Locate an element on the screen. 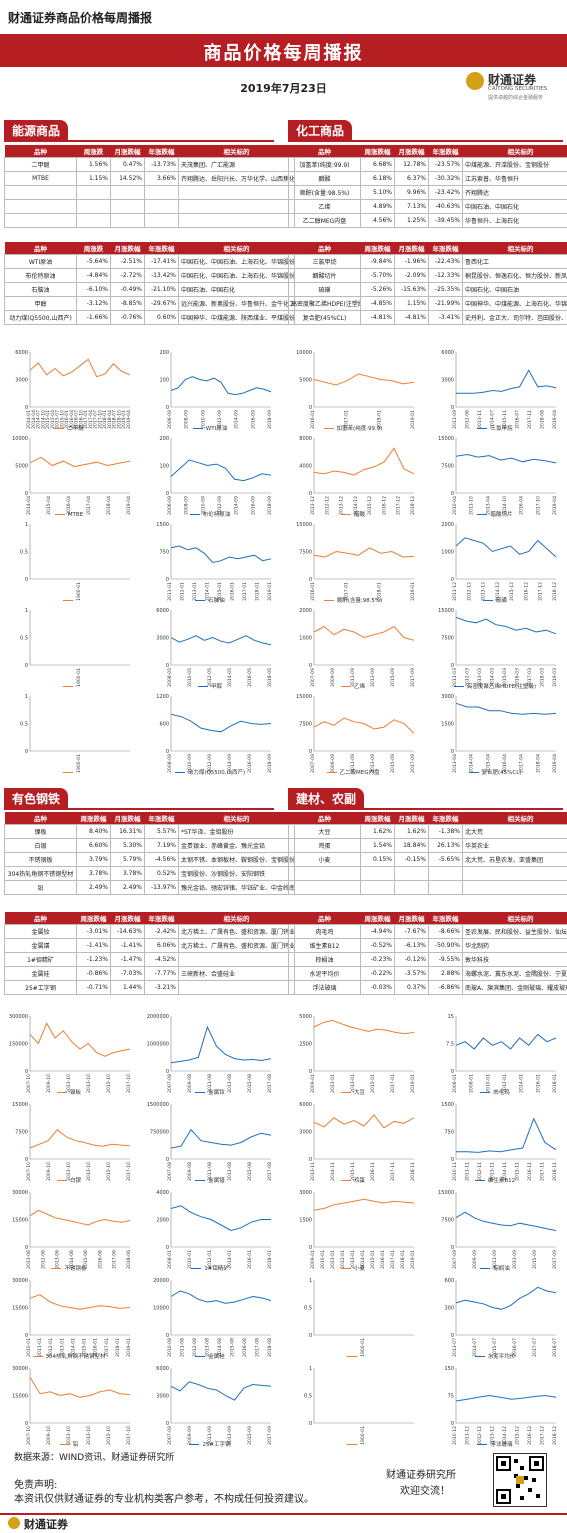  table-cell: 4.56% is located at coordinates (378, 221).